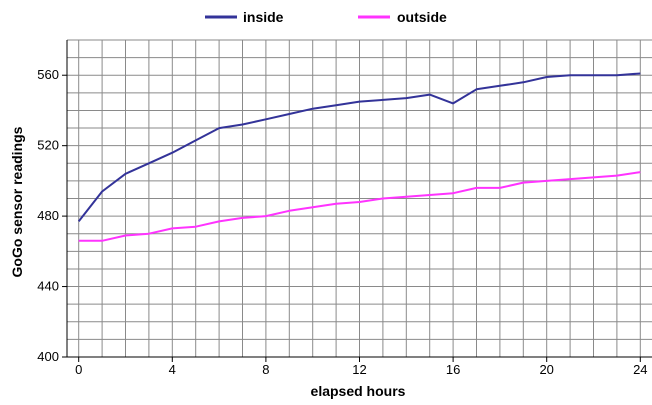 This screenshot has height=405, width=652. What do you see at coordinates (640, 369) in the screenshot?
I see `x-tick-label: 24` at bounding box center [640, 369].